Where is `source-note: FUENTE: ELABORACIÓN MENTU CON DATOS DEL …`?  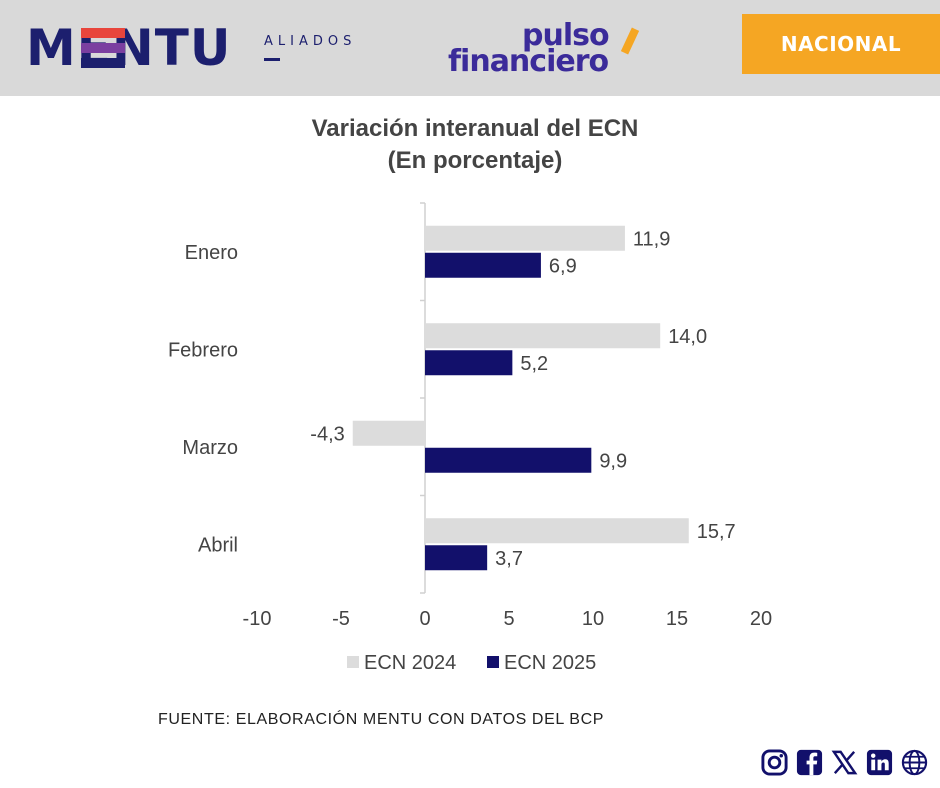 source-note: FUENTE: ELABORACIÓN MENTU CON DATOS DEL … is located at coordinates (381, 719).